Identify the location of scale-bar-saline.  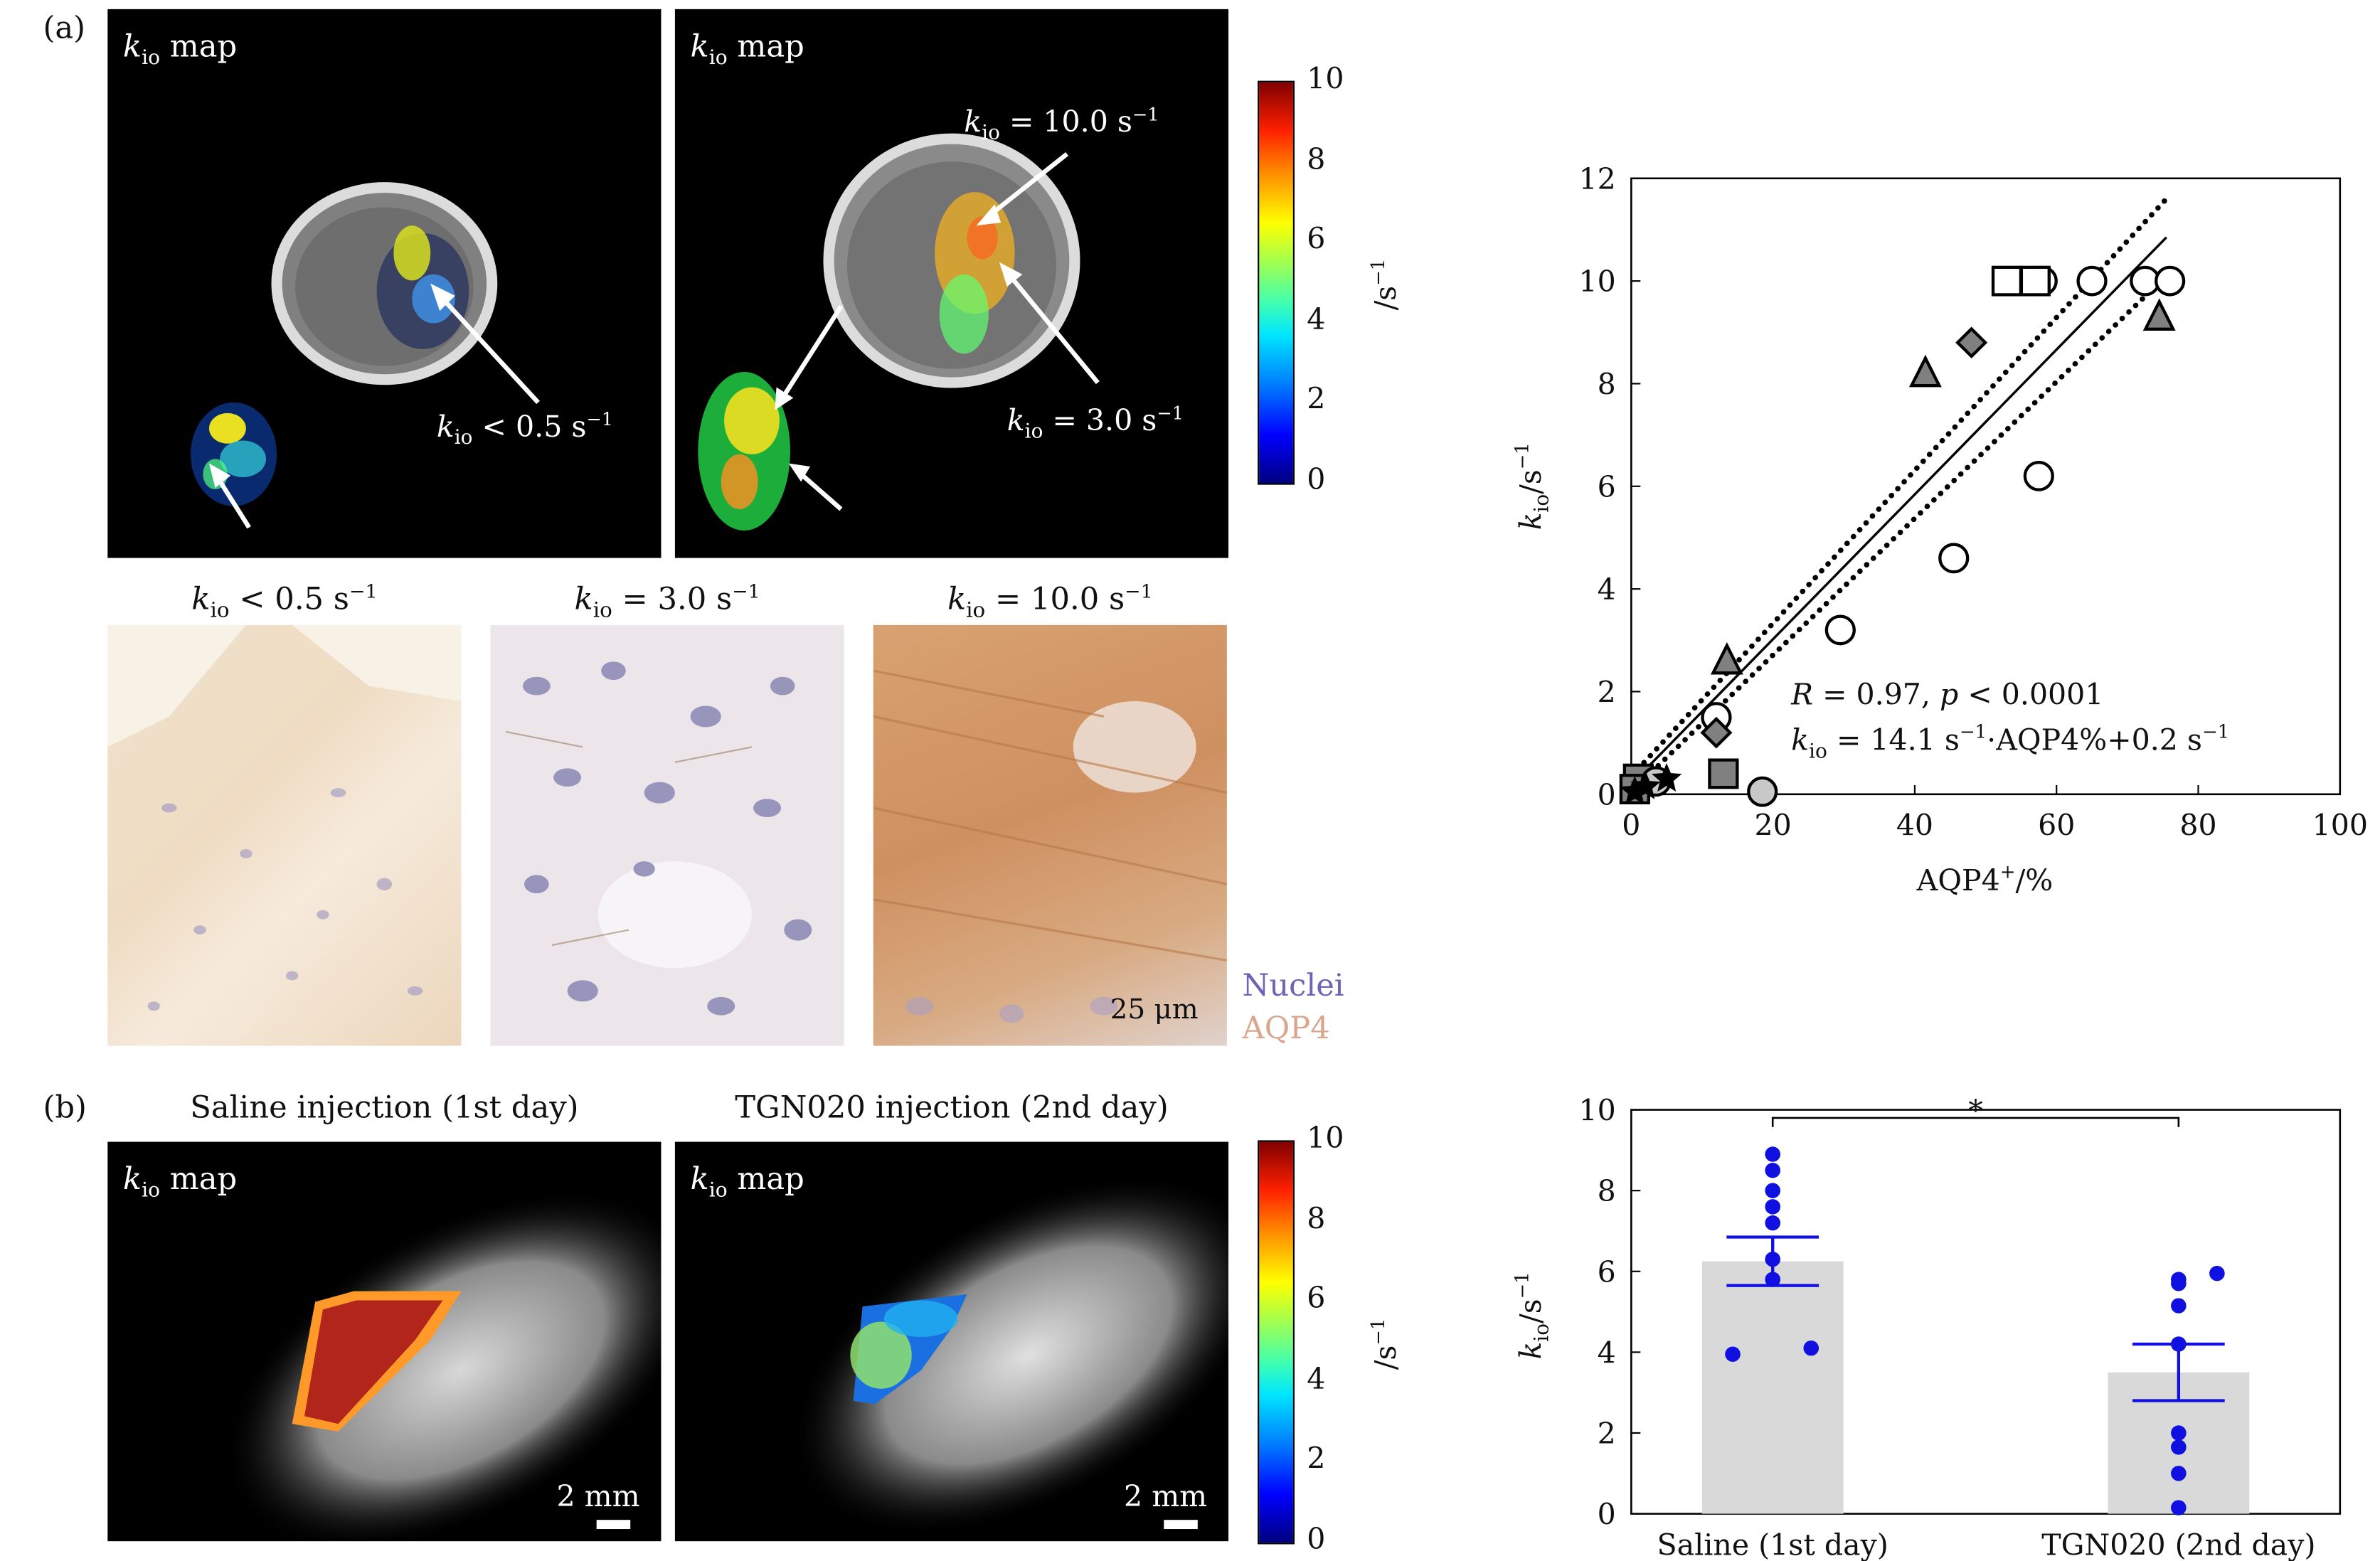
(613, 1525).